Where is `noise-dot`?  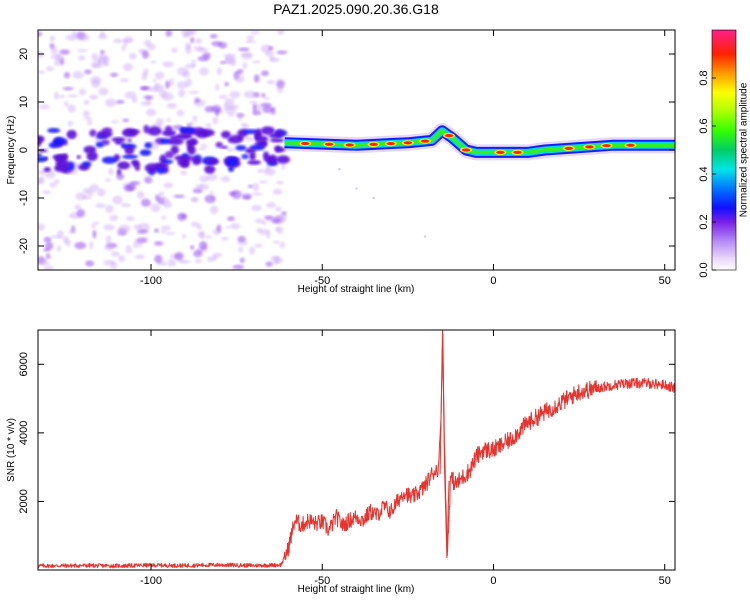
noise-dot is located at coordinates (339, 169).